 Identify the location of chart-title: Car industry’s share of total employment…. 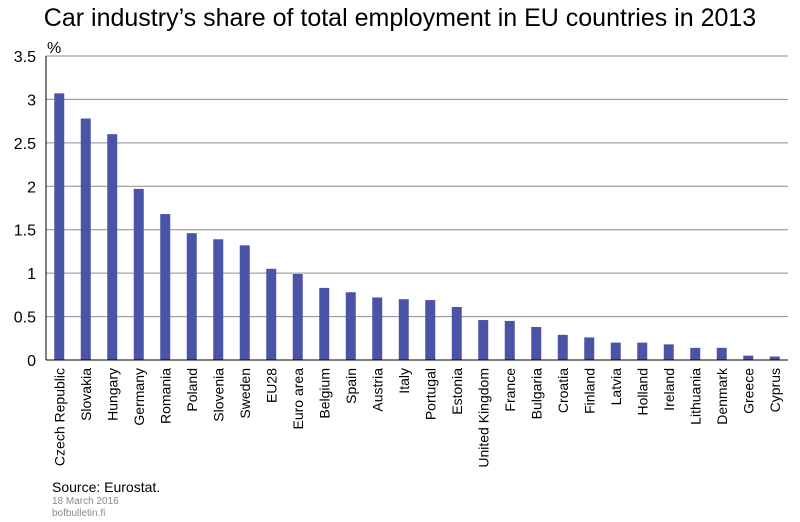
(400, 18).